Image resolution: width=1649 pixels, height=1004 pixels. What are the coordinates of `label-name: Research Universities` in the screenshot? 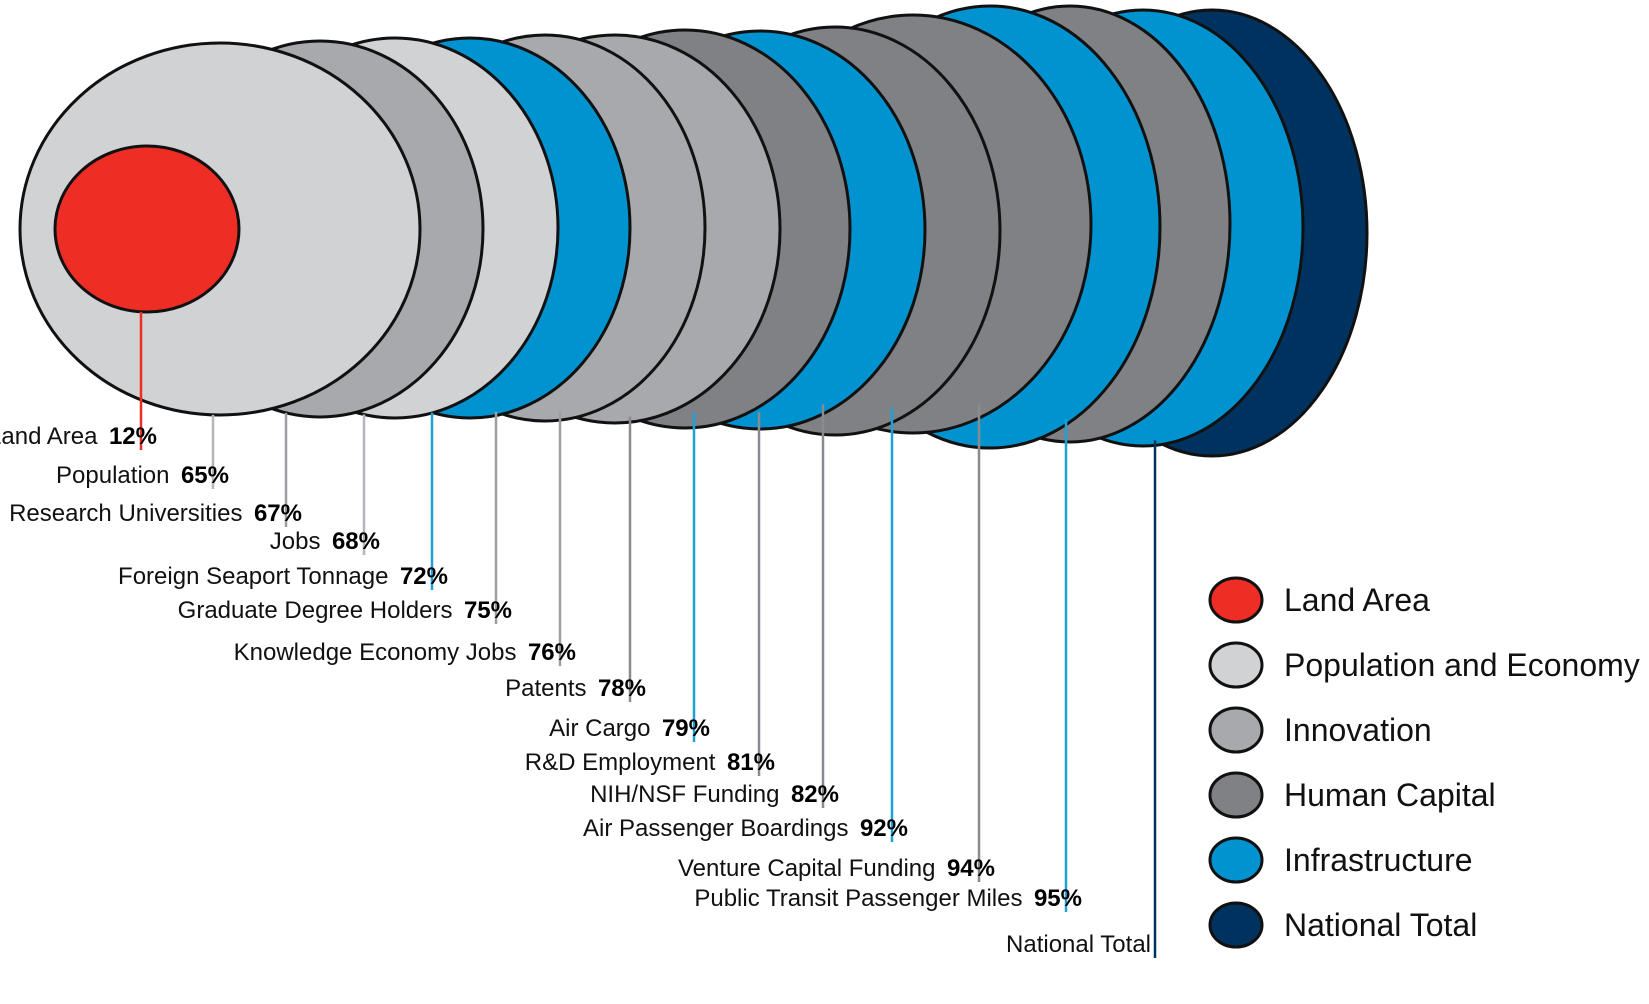 It's located at (131, 513).